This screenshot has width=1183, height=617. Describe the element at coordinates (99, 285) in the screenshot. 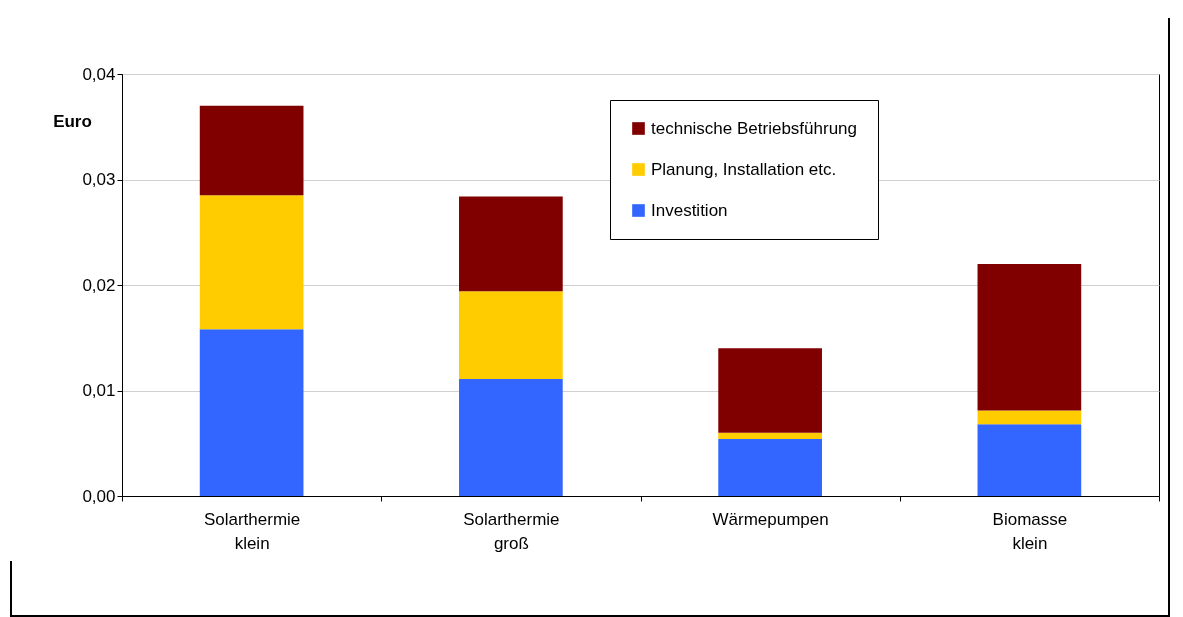

I see `y-tick-label: 0,02` at that location.